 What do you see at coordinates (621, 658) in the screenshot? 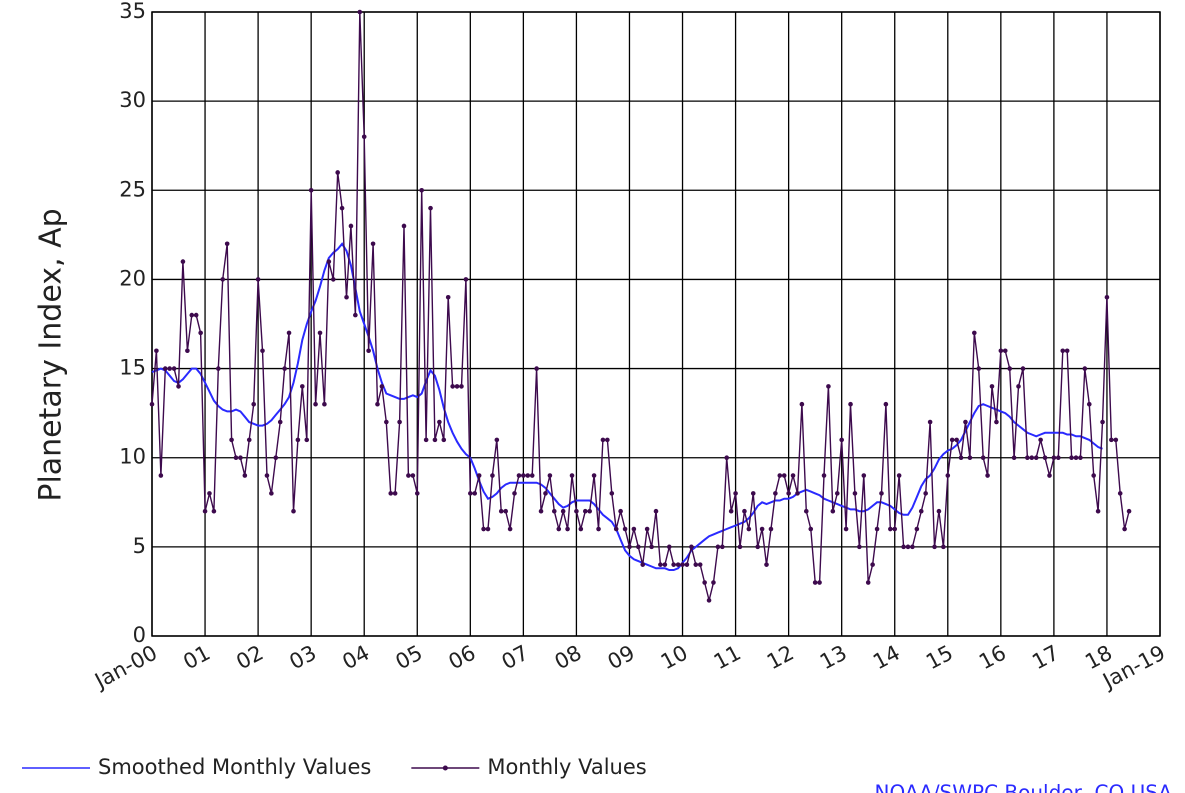
I see `x-tick-label: 09` at bounding box center [621, 658].